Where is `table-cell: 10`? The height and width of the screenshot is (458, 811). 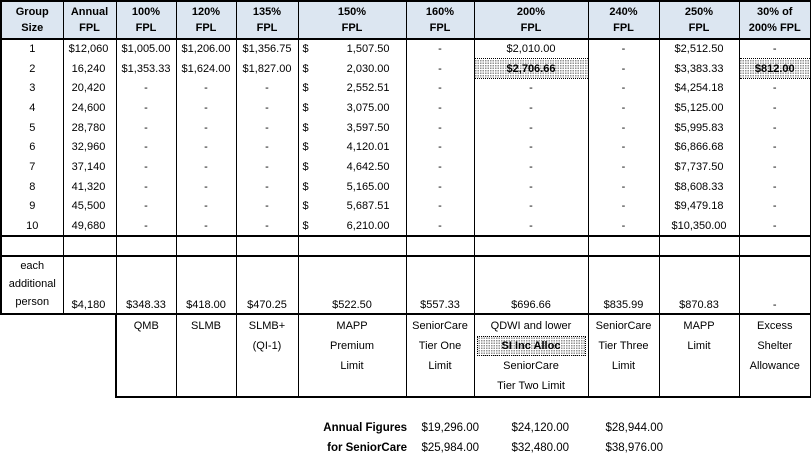
table-cell: 10 is located at coordinates (31, 226).